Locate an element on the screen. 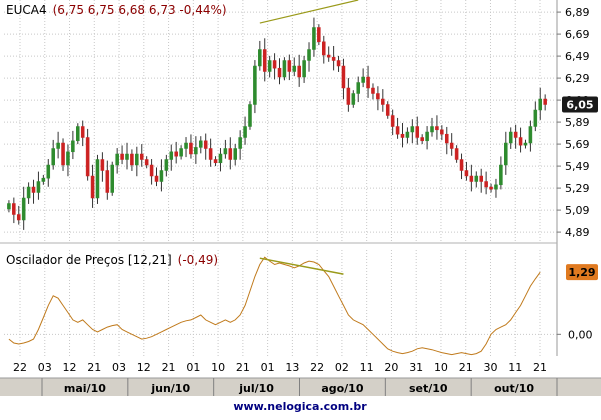 The width and height of the screenshot is (601, 420). month-tick-label: mai/10 is located at coordinates (85, 388).